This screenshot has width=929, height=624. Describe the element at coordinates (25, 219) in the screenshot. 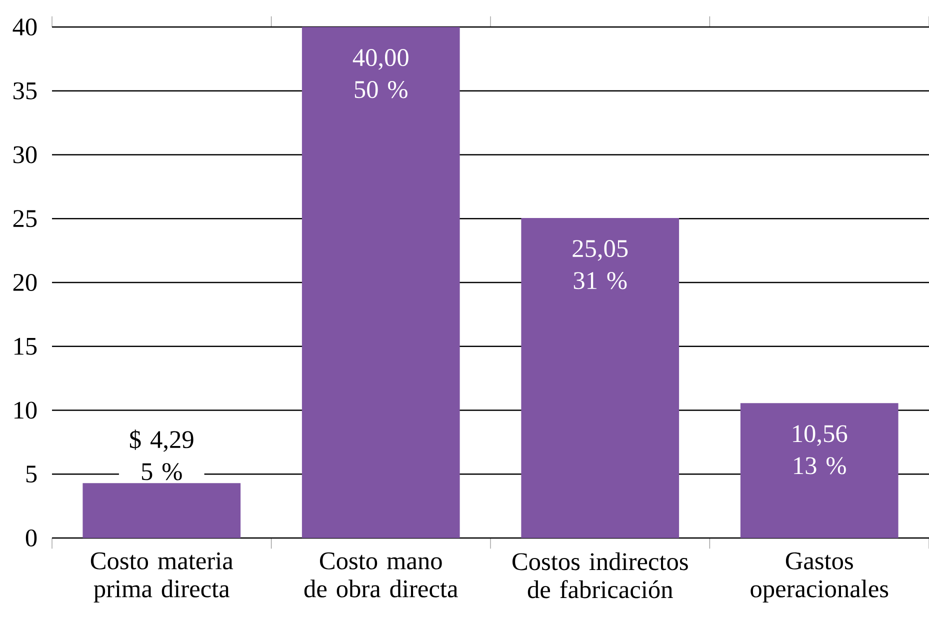

I see `y-tick-label: 25` at that location.